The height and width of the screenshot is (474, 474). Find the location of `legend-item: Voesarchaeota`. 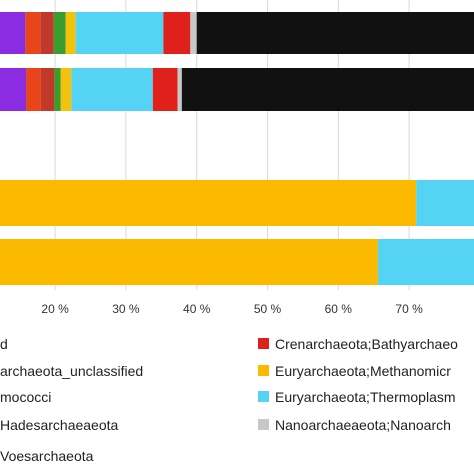

legend-item: Voesarchaeota is located at coordinates (47, 456).